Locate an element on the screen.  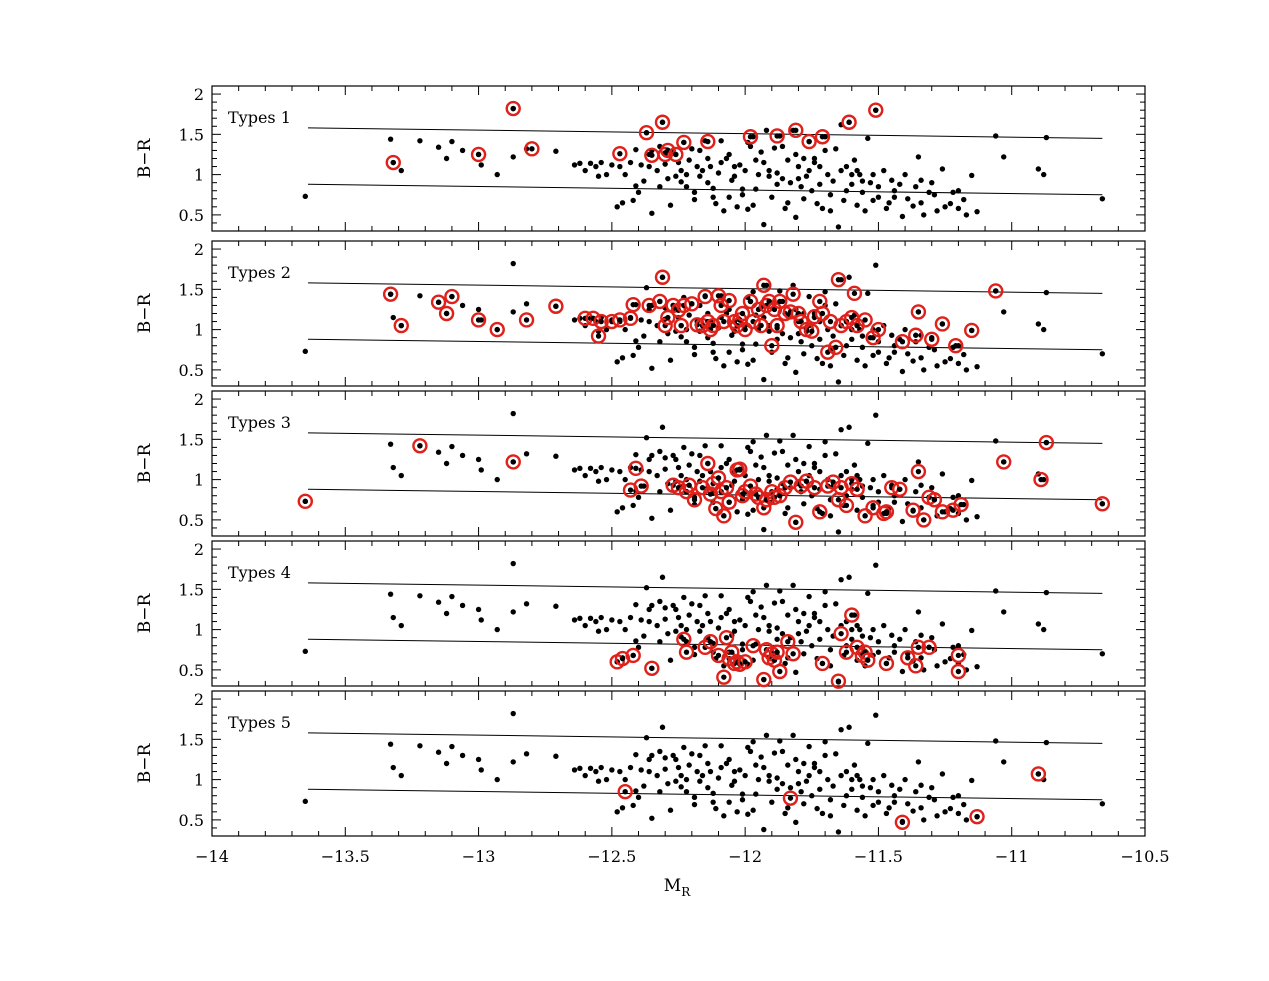
x-axis-title: MR is located at coordinates (677, 887).